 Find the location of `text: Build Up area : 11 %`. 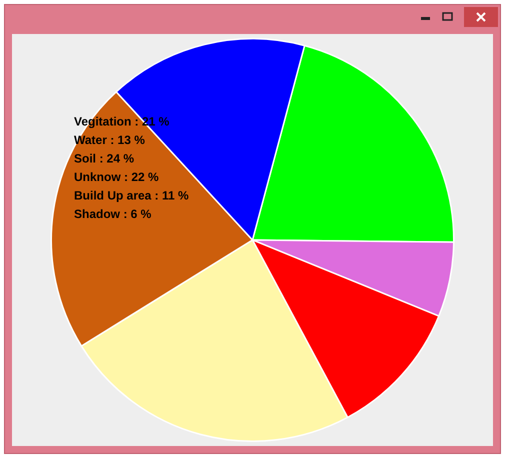

text: Build Up area : 11 % is located at coordinates (132, 195).